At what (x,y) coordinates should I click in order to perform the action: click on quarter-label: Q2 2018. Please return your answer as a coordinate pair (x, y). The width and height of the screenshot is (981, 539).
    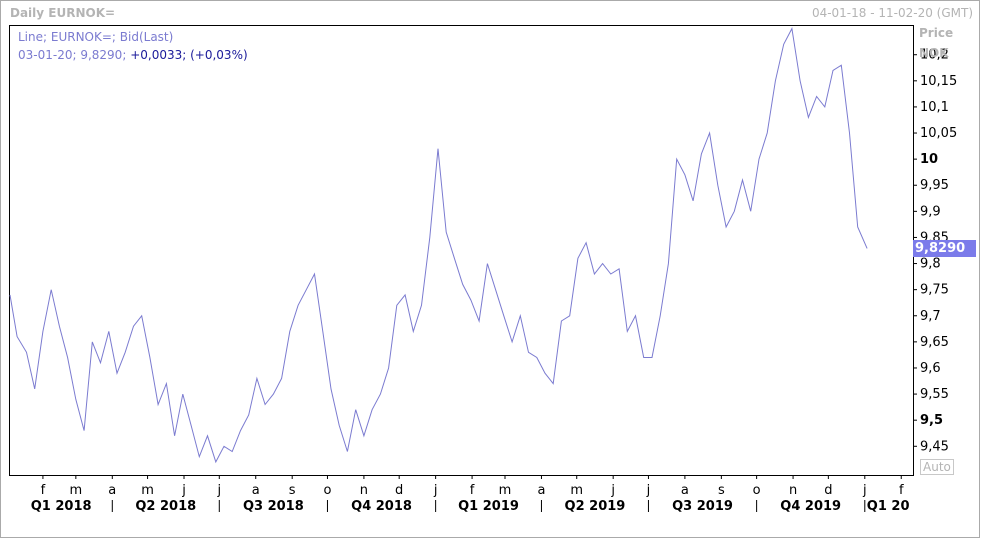
    Looking at the image, I should click on (165, 506).